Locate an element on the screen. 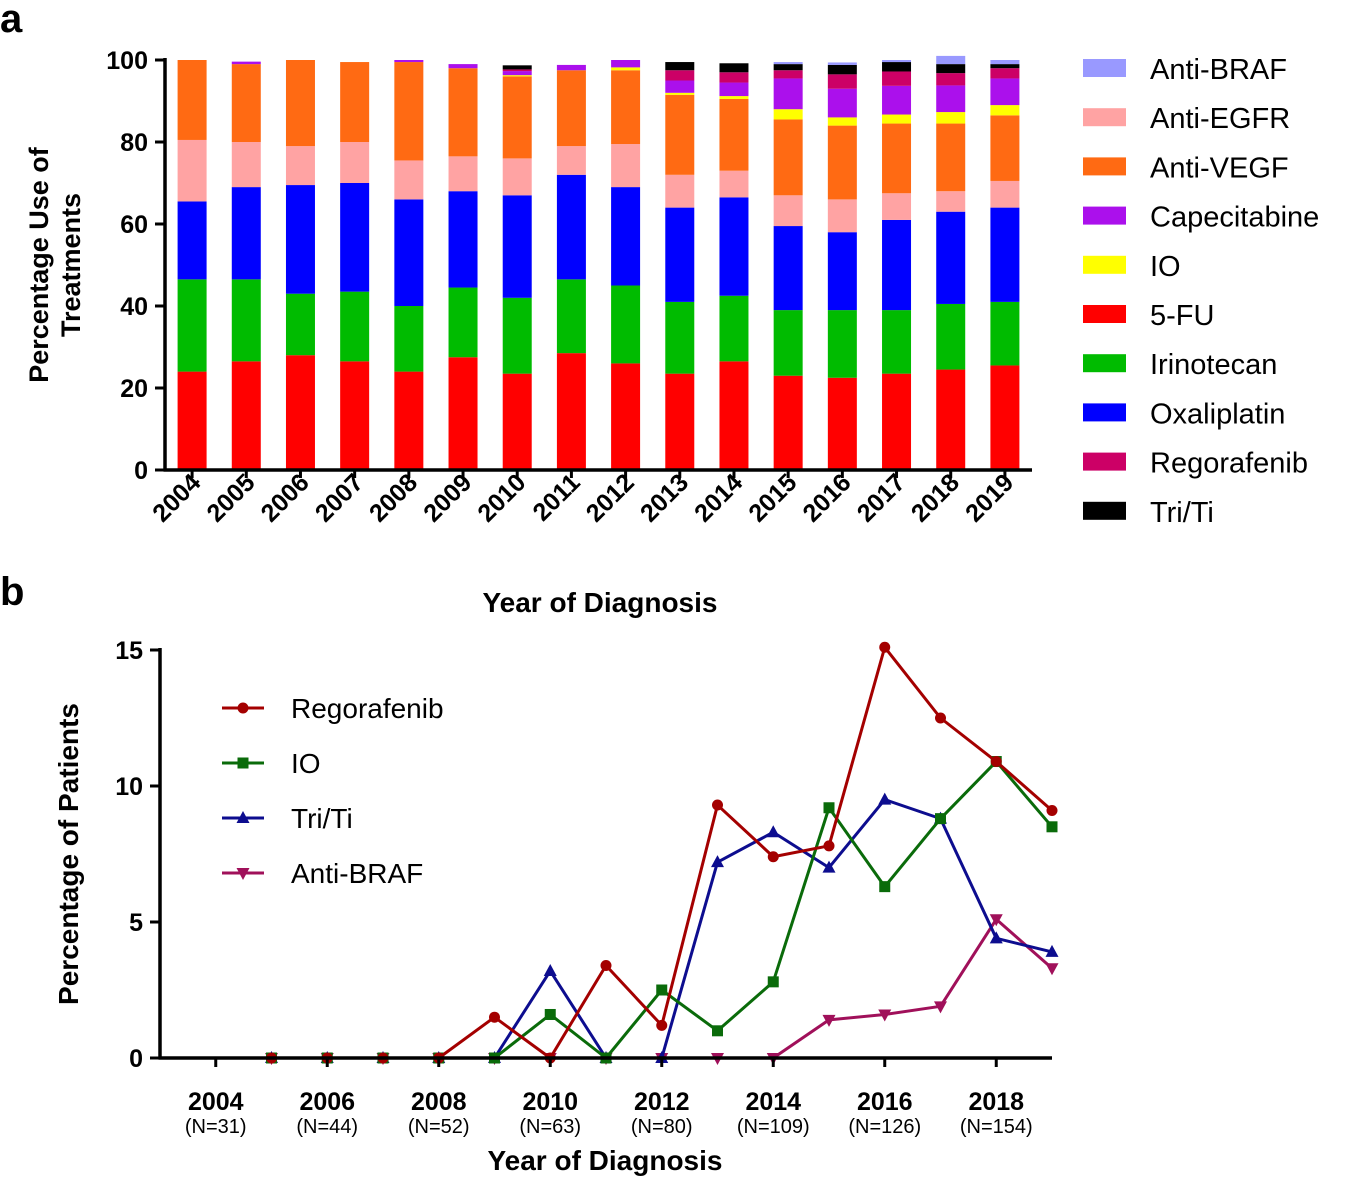 The image size is (1350, 1178). point-io-2011 is located at coordinates (606, 1058).